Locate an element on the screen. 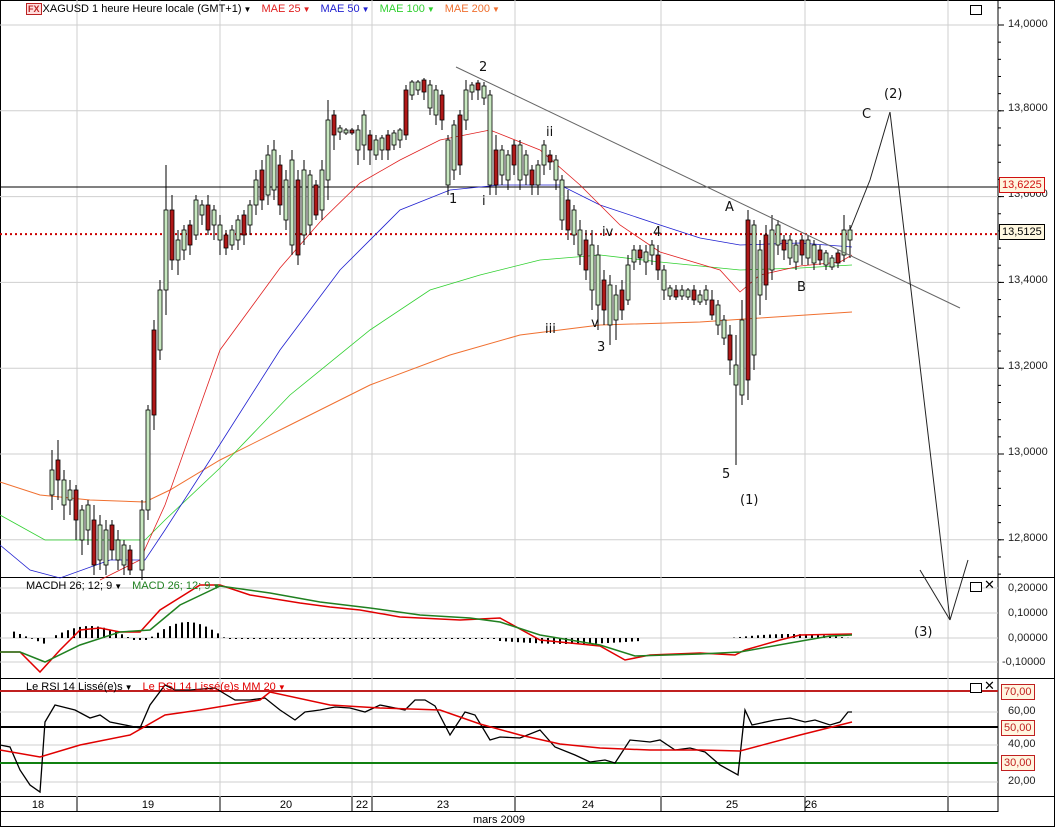  indicator-mae100: MAE 100 ▼ is located at coordinates (407, 9).